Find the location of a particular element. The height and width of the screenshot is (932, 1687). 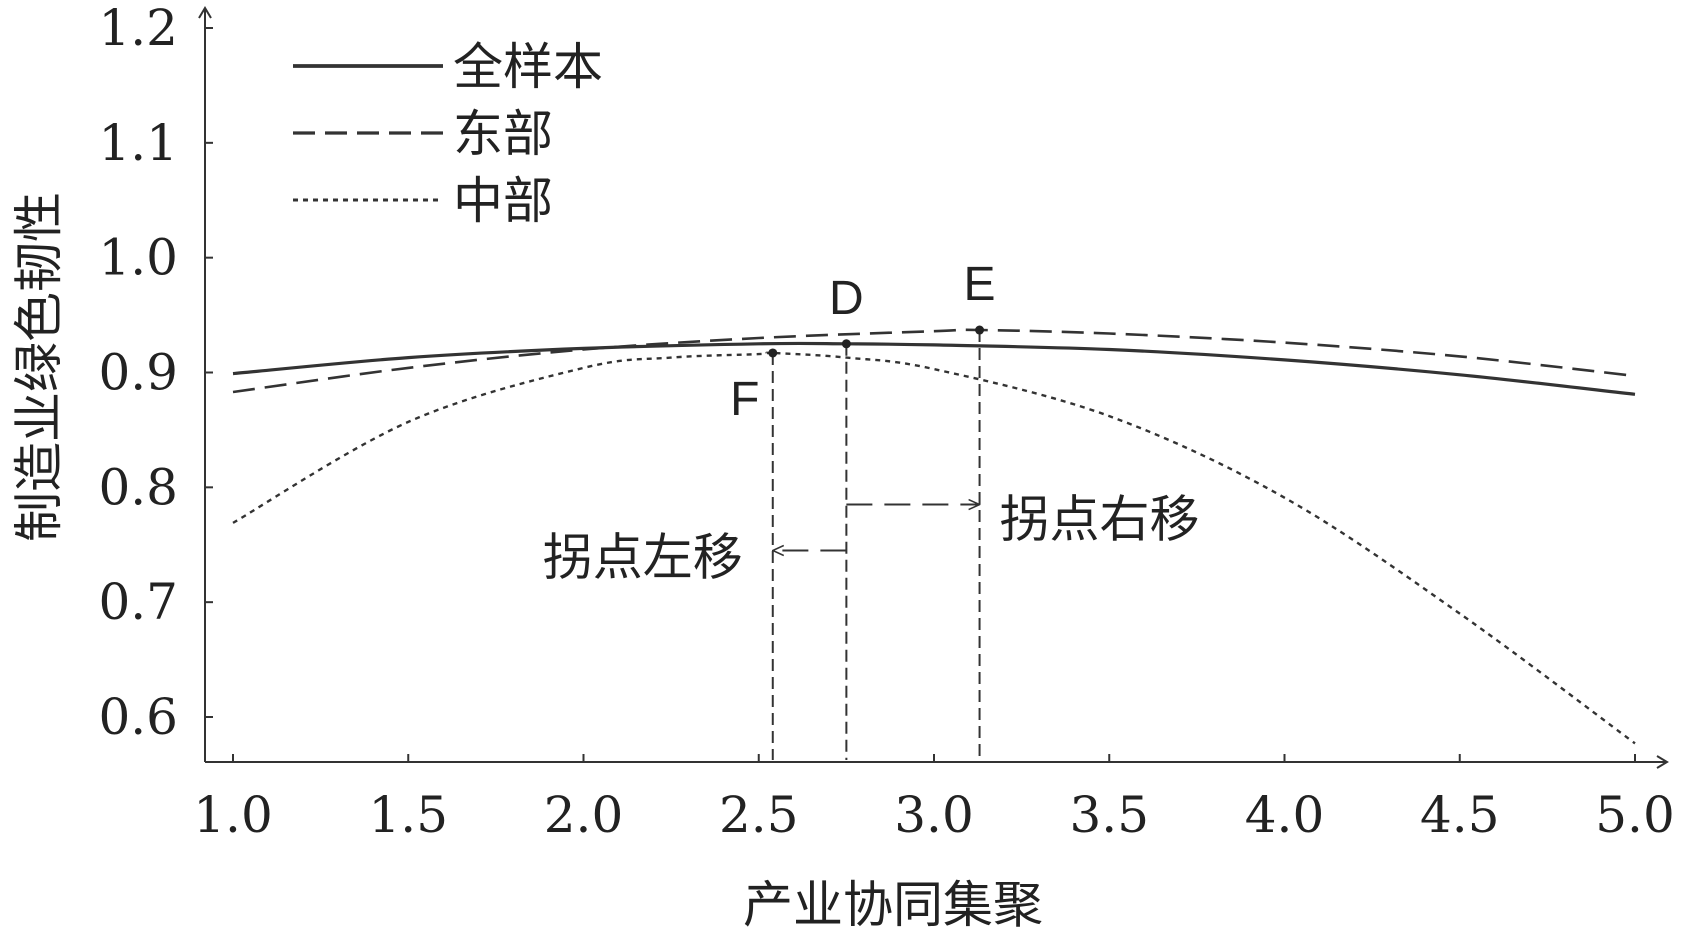

x-tick-label: 1.5 is located at coordinates (408, 815).